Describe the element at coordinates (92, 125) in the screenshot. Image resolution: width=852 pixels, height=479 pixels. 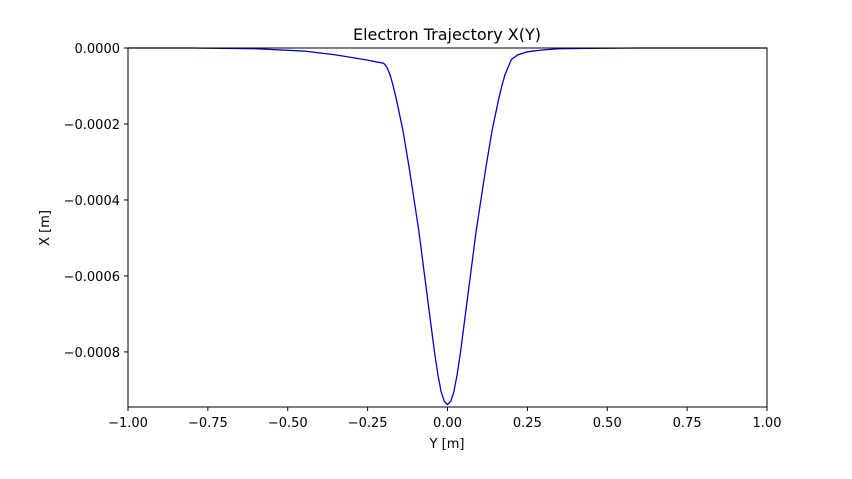
I see `y-tick-label: −0.0002` at that location.